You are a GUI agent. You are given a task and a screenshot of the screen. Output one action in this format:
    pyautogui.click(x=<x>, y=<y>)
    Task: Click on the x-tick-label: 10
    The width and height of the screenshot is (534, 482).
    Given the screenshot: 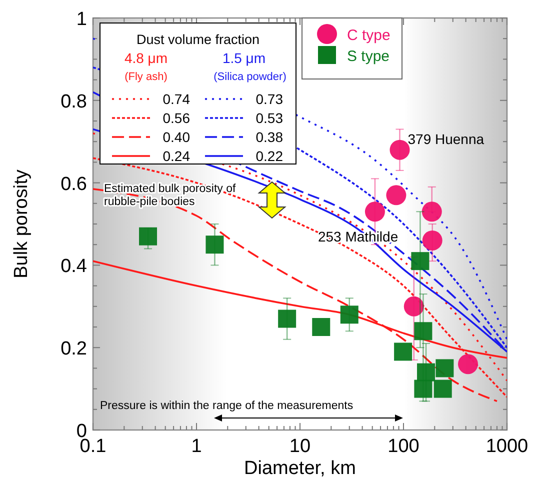 What is the action you would take?
    pyautogui.click(x=300, y=446)
    